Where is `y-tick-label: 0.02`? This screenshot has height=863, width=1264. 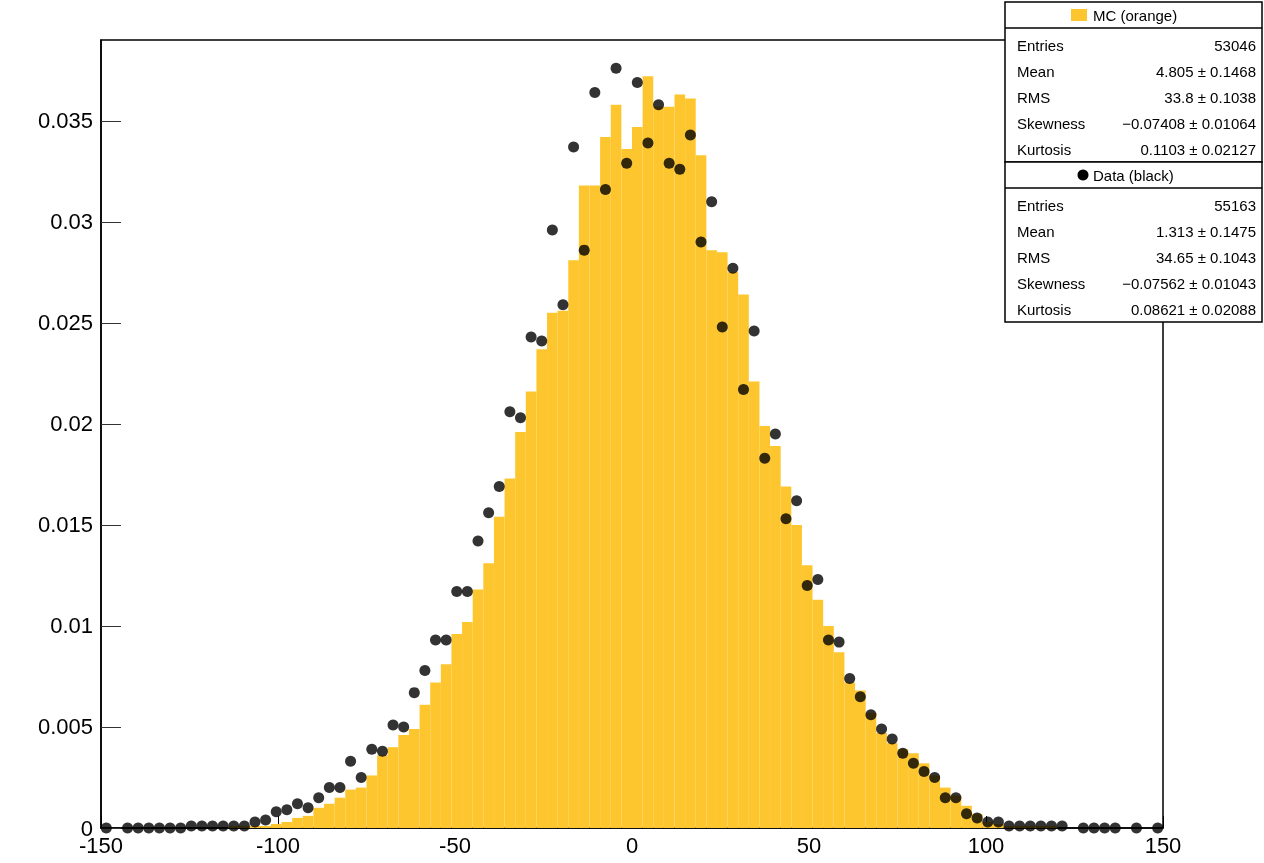 y-tick-label: 0.02 is located at coordinates (71, 424).